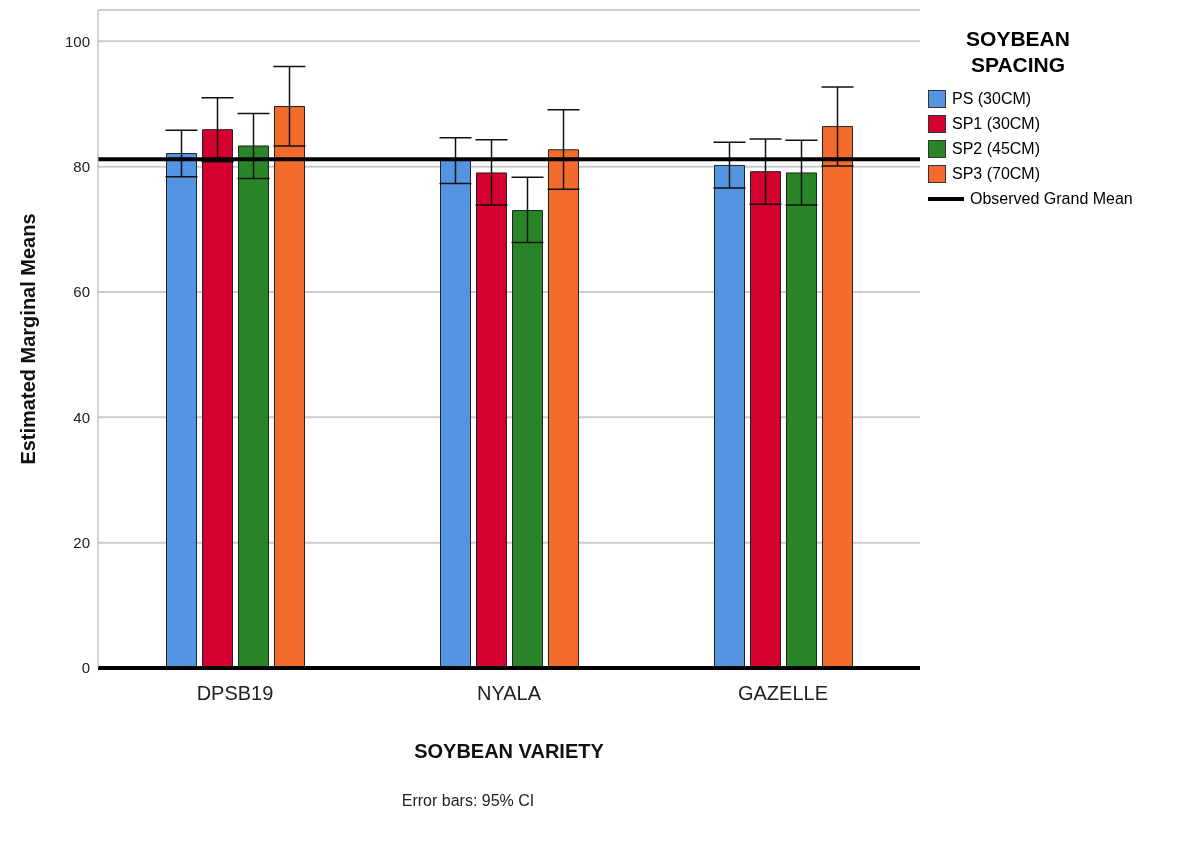  What do you see at coordinates (85, 668) in the screenshot?
I see `y-tick-label: 0` at bounding box center [85, 668].